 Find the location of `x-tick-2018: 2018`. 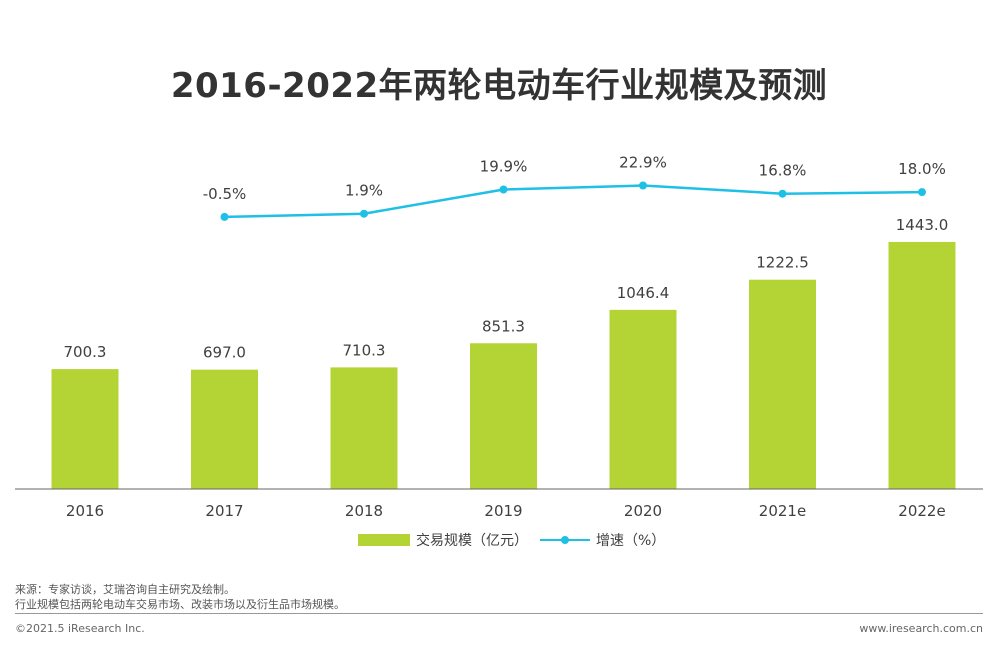

x-tick-2018: 2018 is located at coordinates (364, 511).